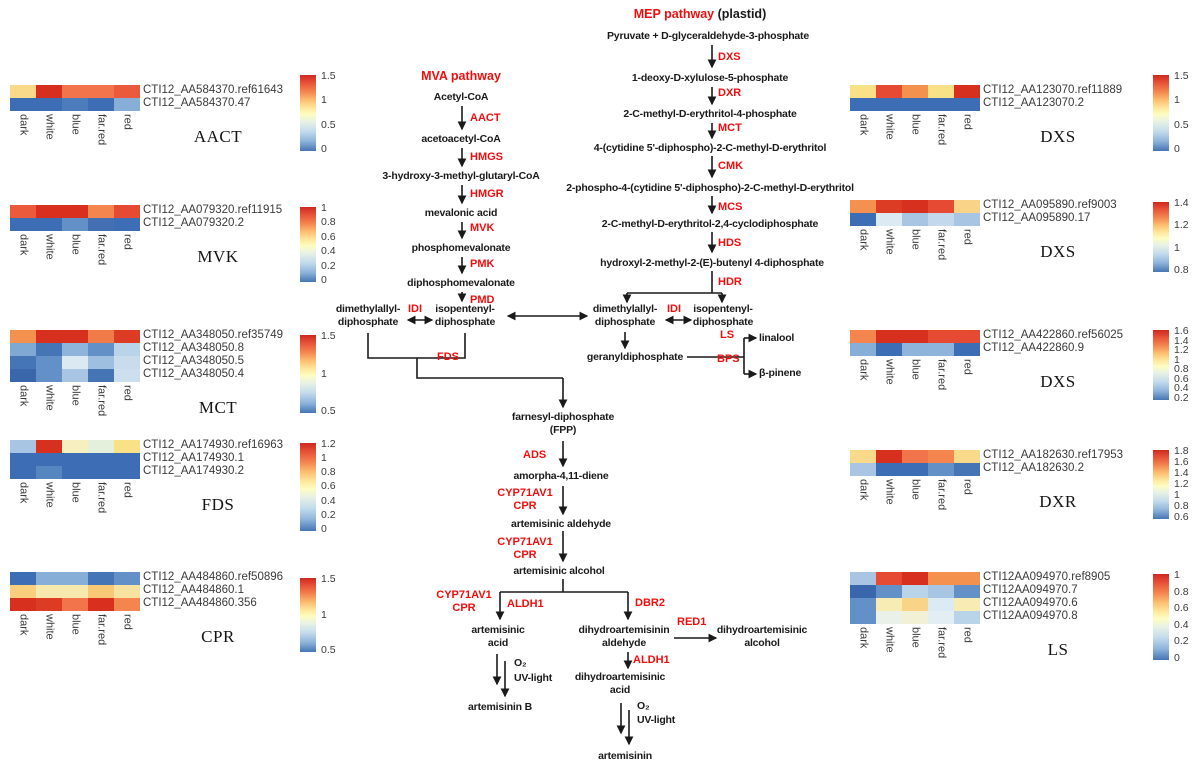 This screenshot has height=782, width=1194. Describe the element at coordinates (328, 244) in the screenshot. I see `colorbar-ticks: 1 0.8 0.6 0.4 0.2 0` at that location.